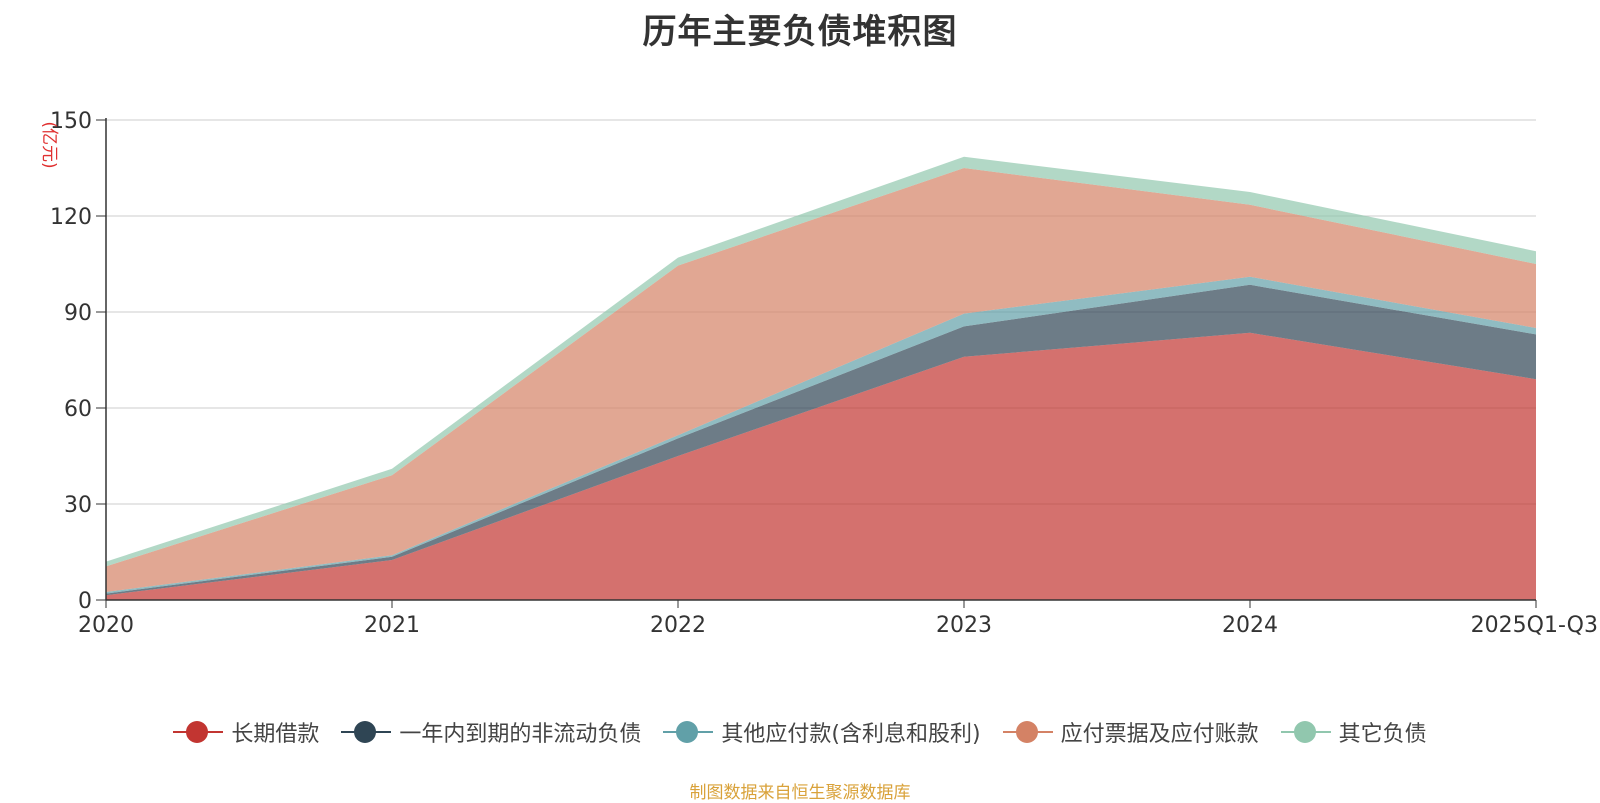 The width and height of the screenshot is (1600, 803). I want to click on x-tick-label: 2024, so click(1250, 625).